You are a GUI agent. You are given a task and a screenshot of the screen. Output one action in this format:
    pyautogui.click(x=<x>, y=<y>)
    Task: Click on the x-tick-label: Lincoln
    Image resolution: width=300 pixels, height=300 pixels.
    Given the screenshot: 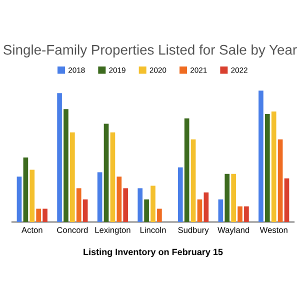 What is the action you would take?
    pyautogui.click(x=153, y=229)
    